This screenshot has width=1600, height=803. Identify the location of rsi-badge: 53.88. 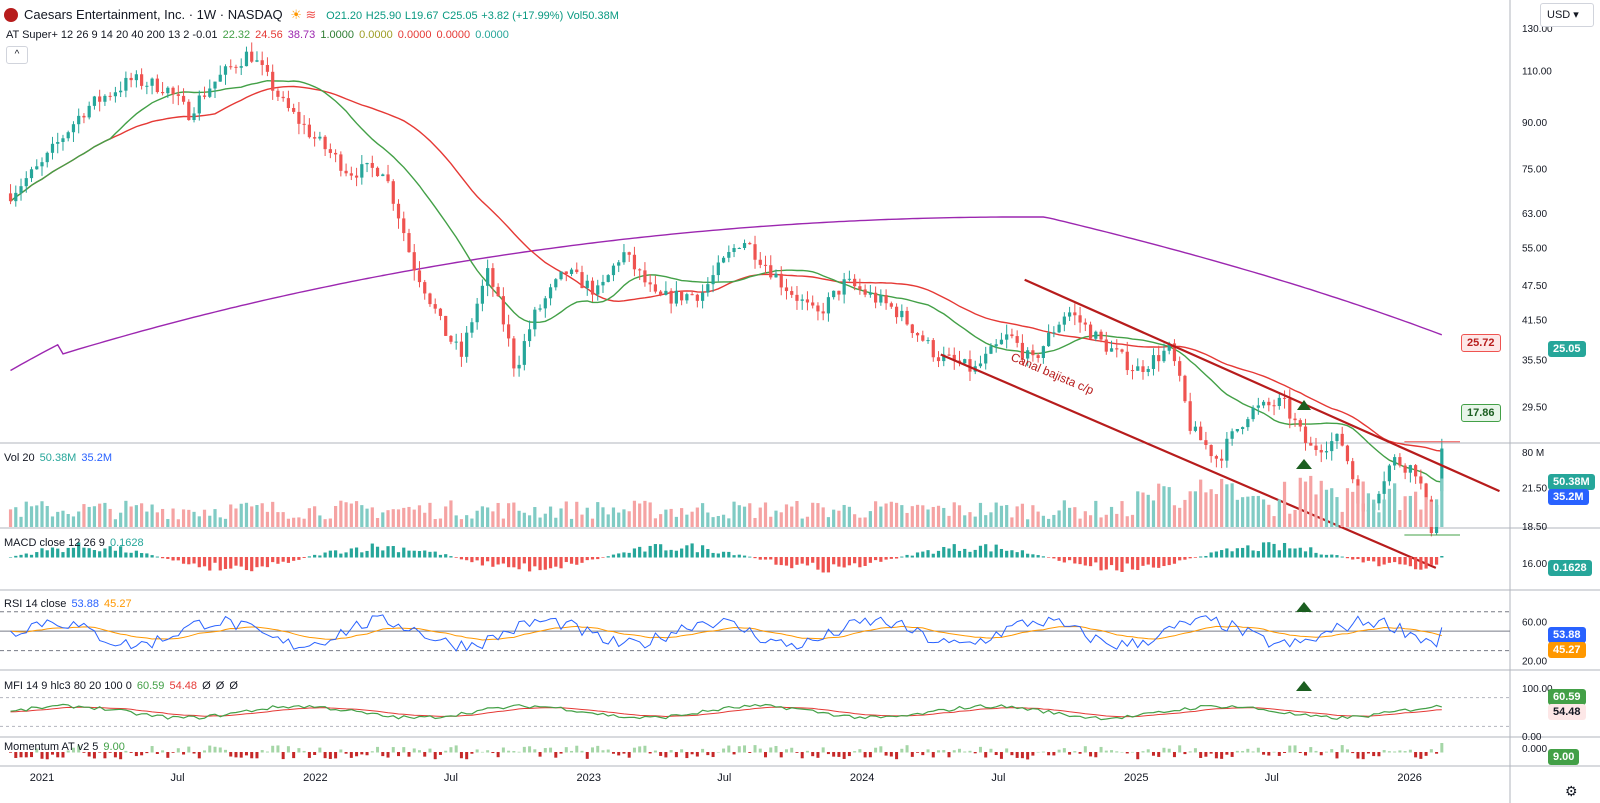
(1567, 635).